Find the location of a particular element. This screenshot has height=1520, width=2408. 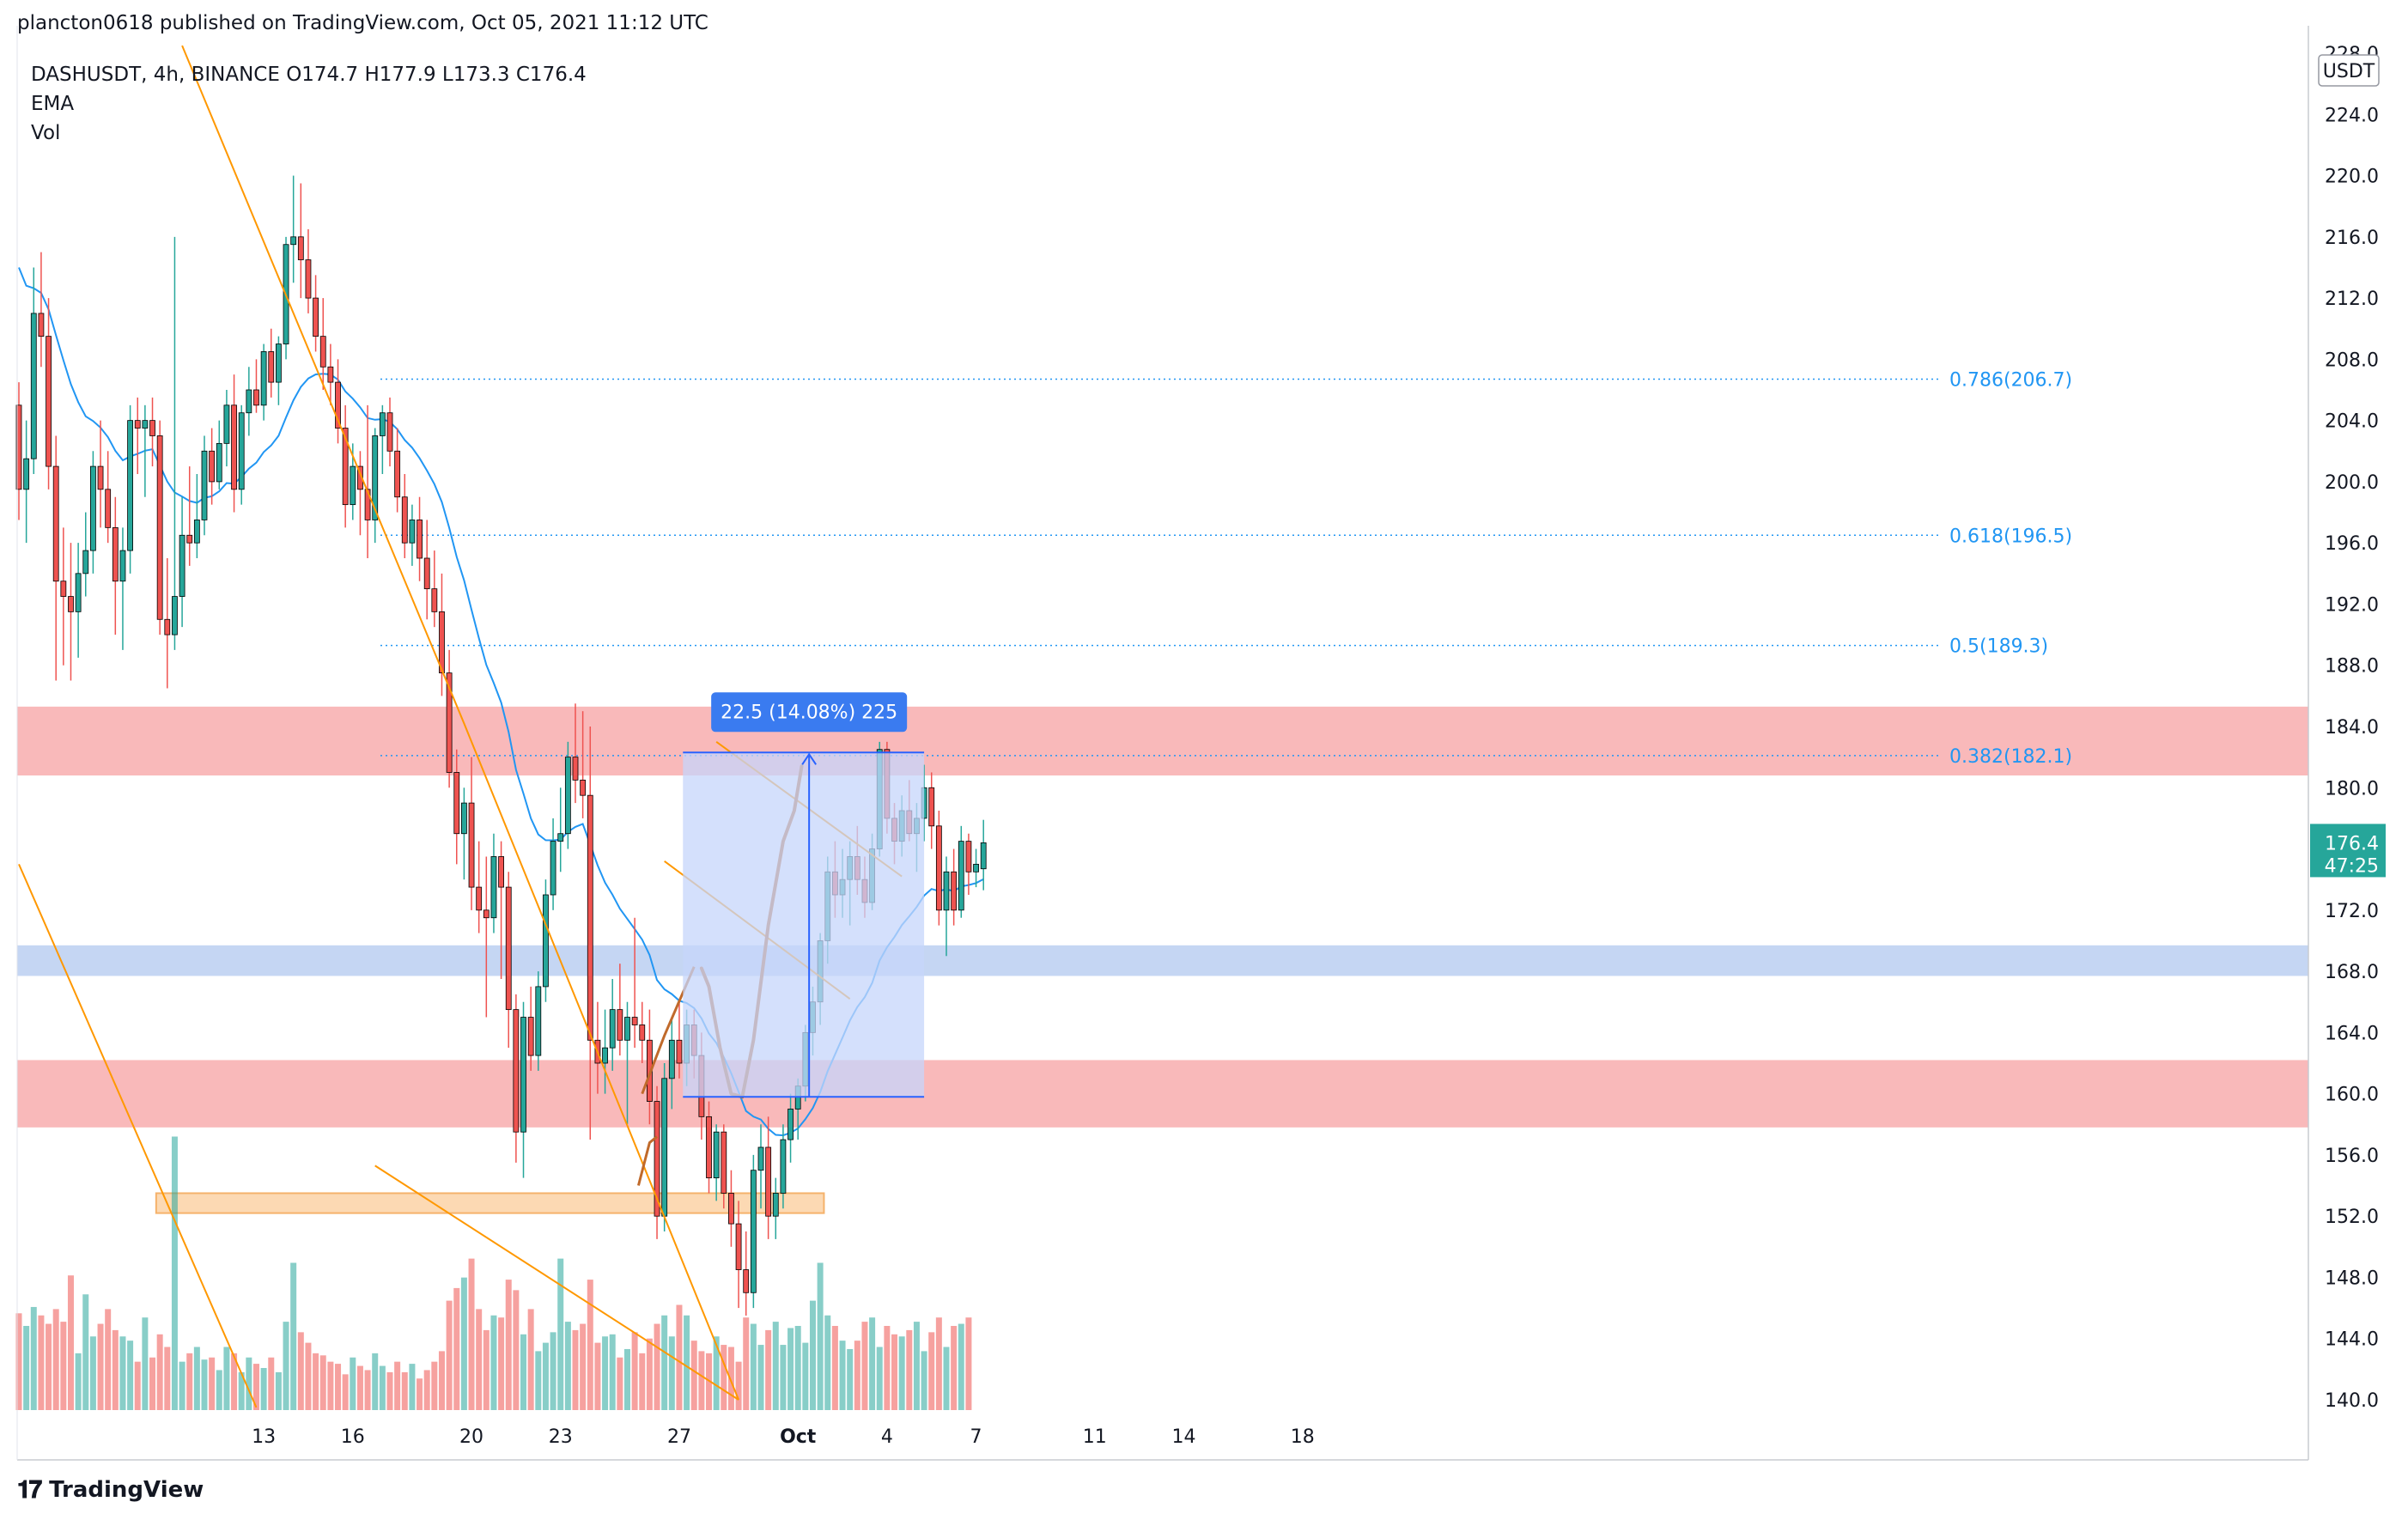

projection-sketch is located at coordinates (647, 1160).